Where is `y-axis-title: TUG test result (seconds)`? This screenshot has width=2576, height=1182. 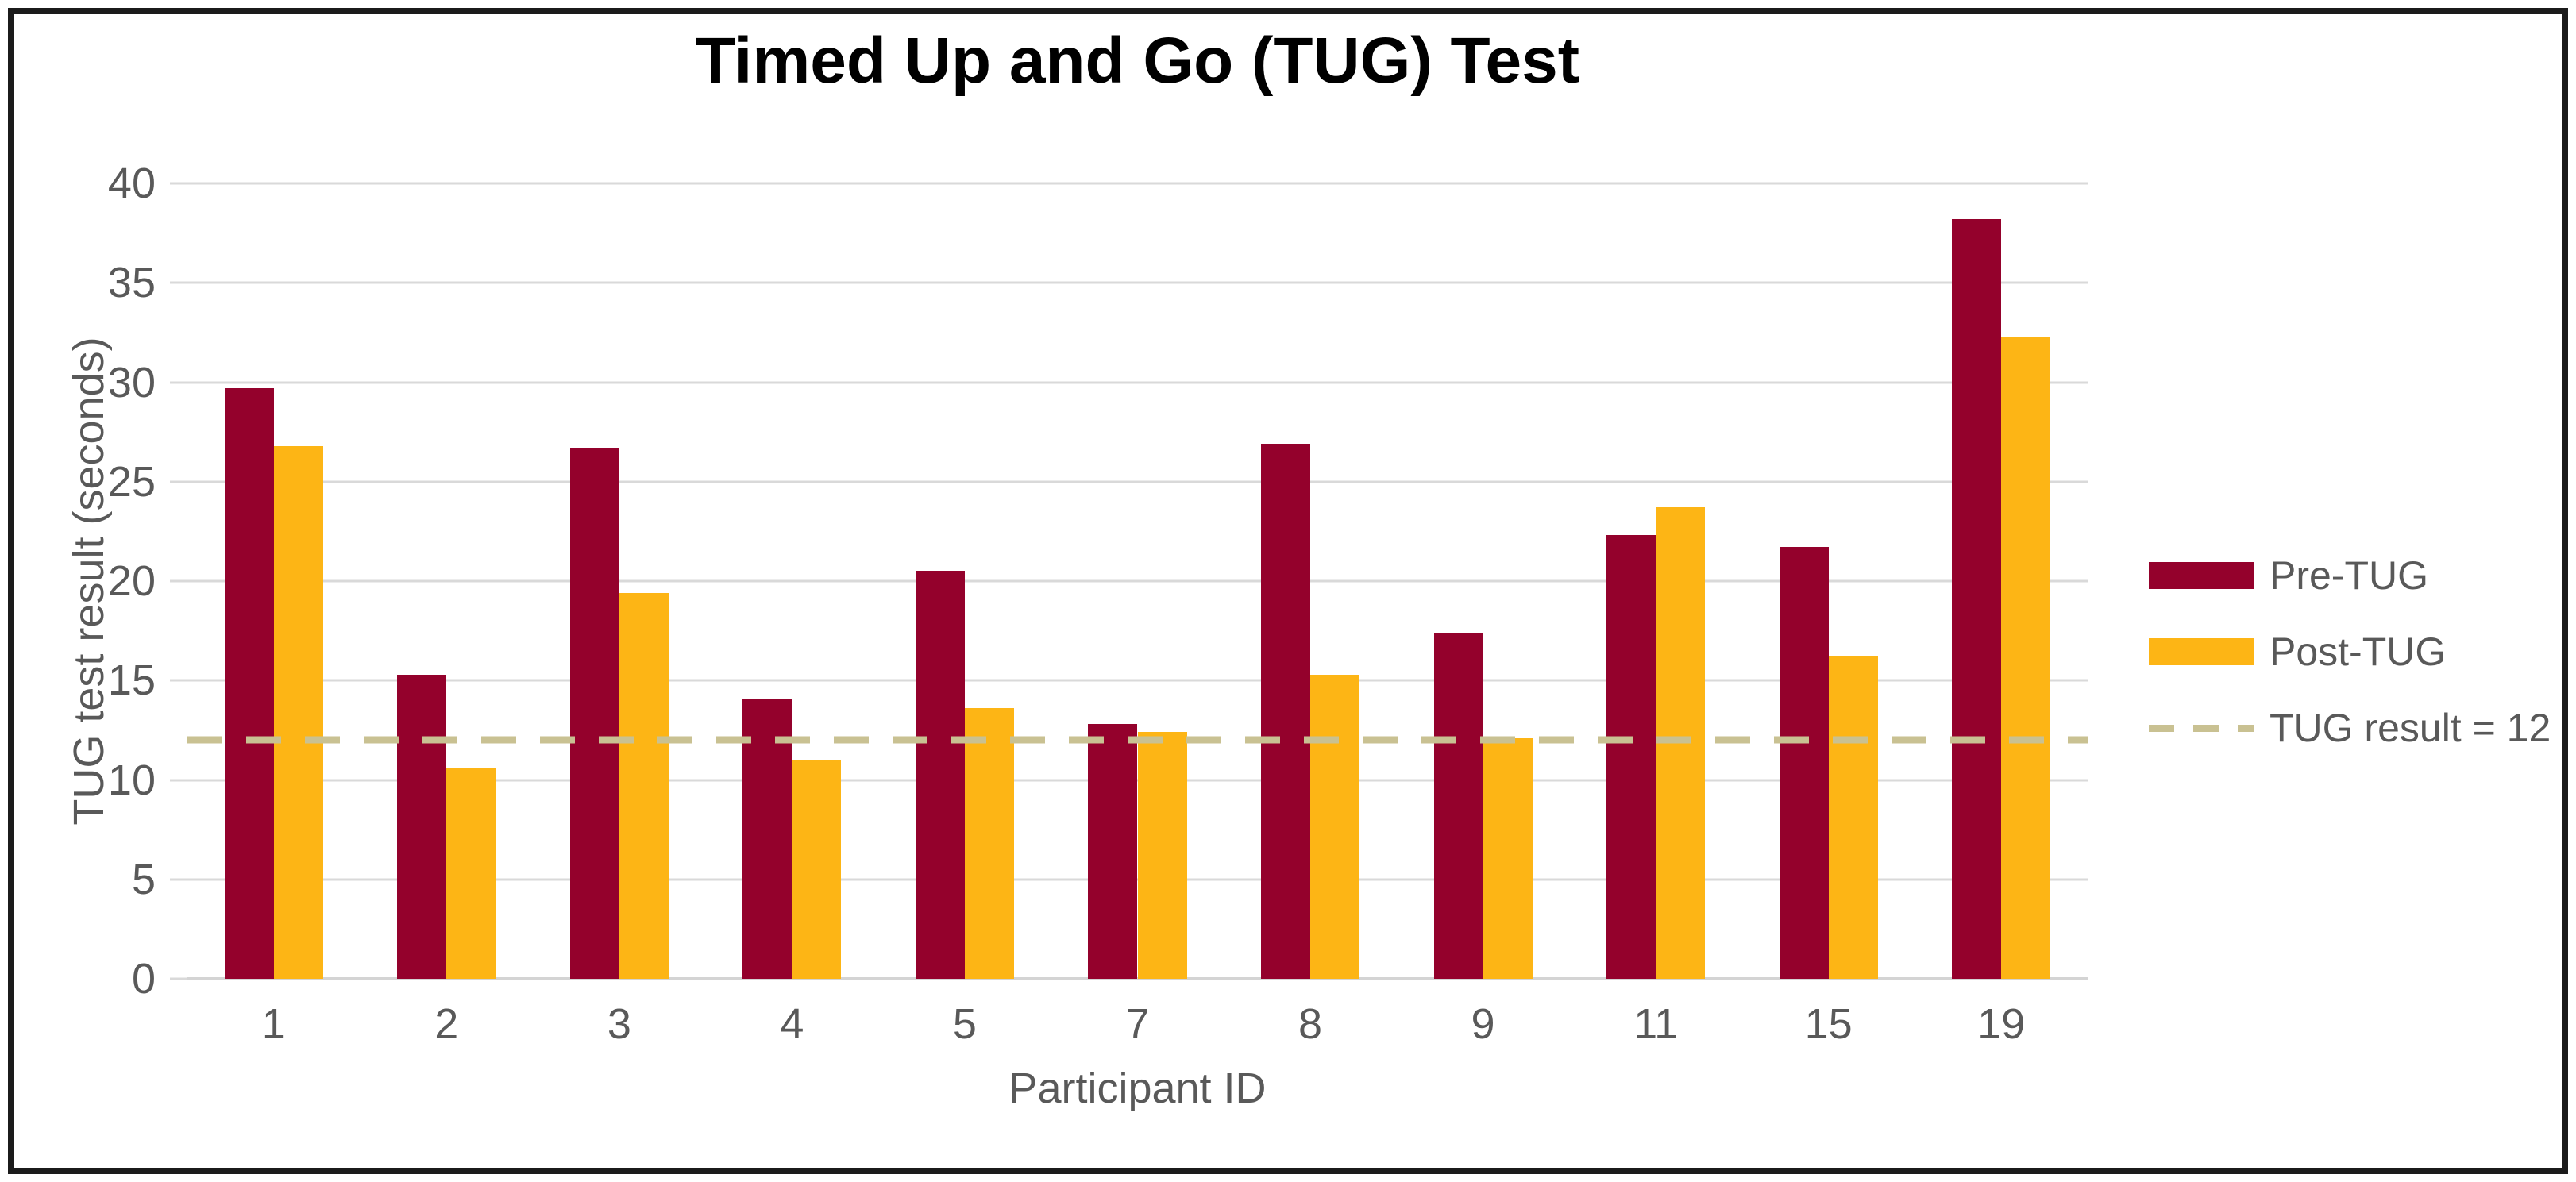
y-axis-title: TUG test result (seconds) is located at coordinates (89, 581).